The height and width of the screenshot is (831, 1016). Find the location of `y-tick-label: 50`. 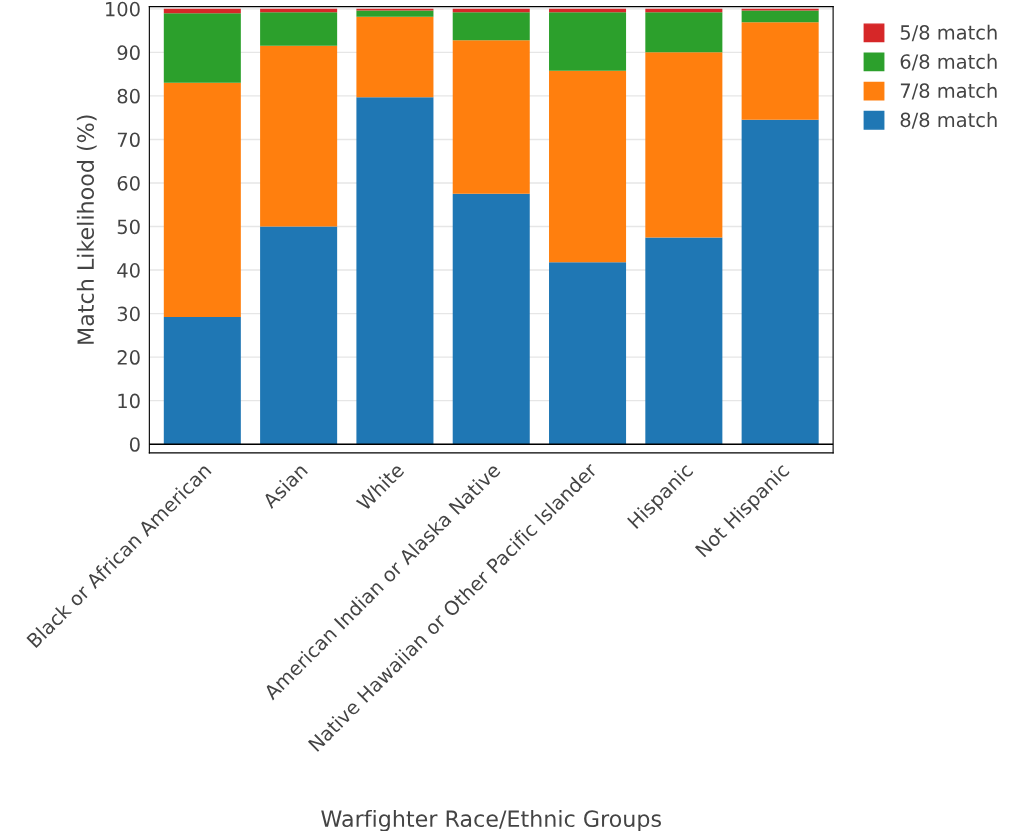

y-tick-label: 50 is located at coordinates (128, 227).